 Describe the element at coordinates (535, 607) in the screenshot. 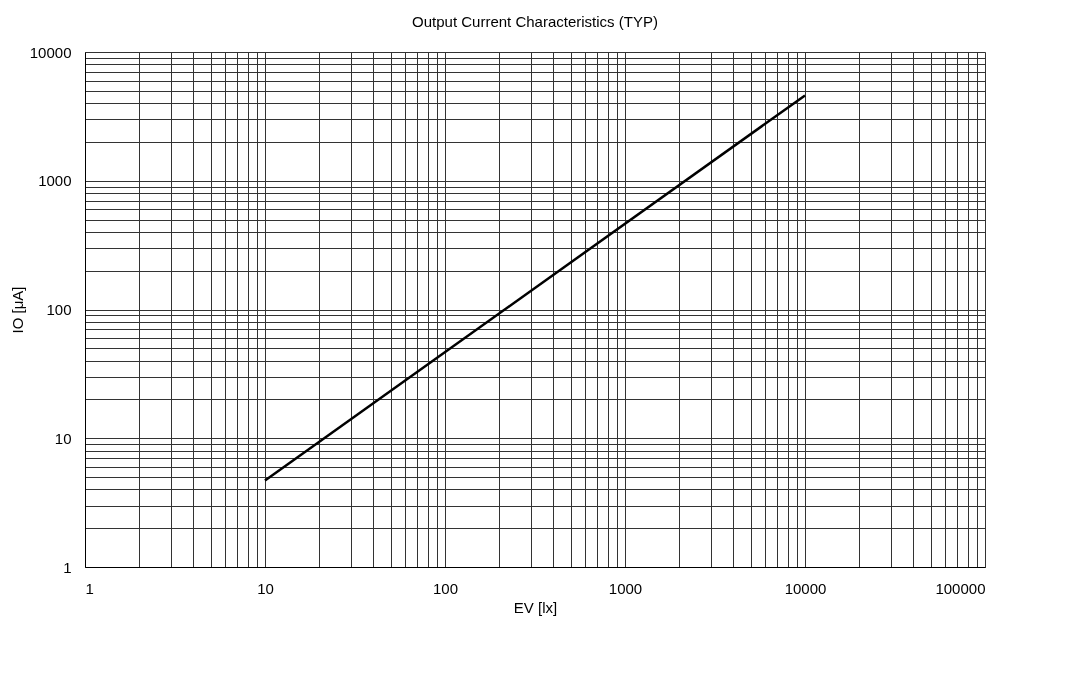

I see `x-axis-title: EV [lx]` at that location.